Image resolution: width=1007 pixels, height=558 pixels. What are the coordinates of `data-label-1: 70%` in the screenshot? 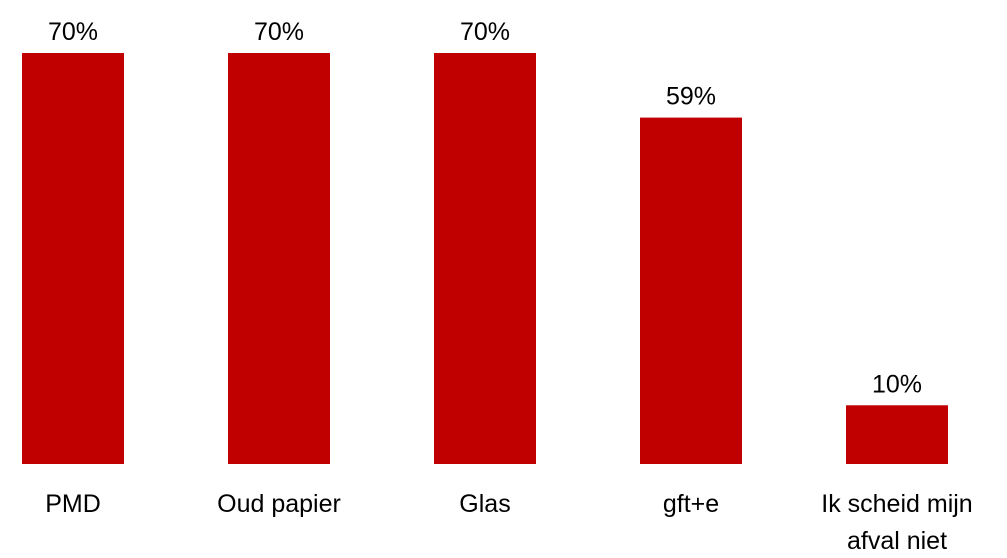 It's located at (73, 32).